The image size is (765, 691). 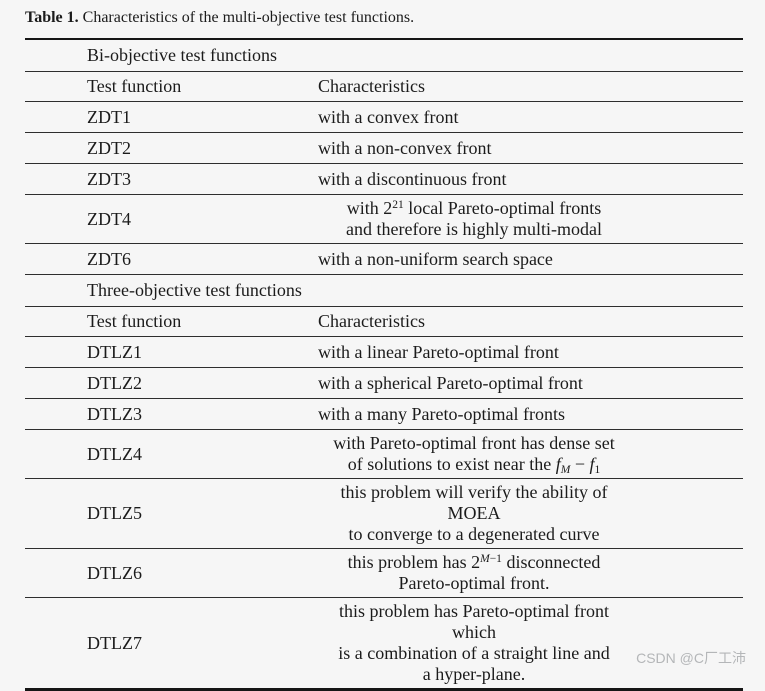 I want to click on table-row: ZDT3 with a discontinuous front, so click(x=384, y=179).